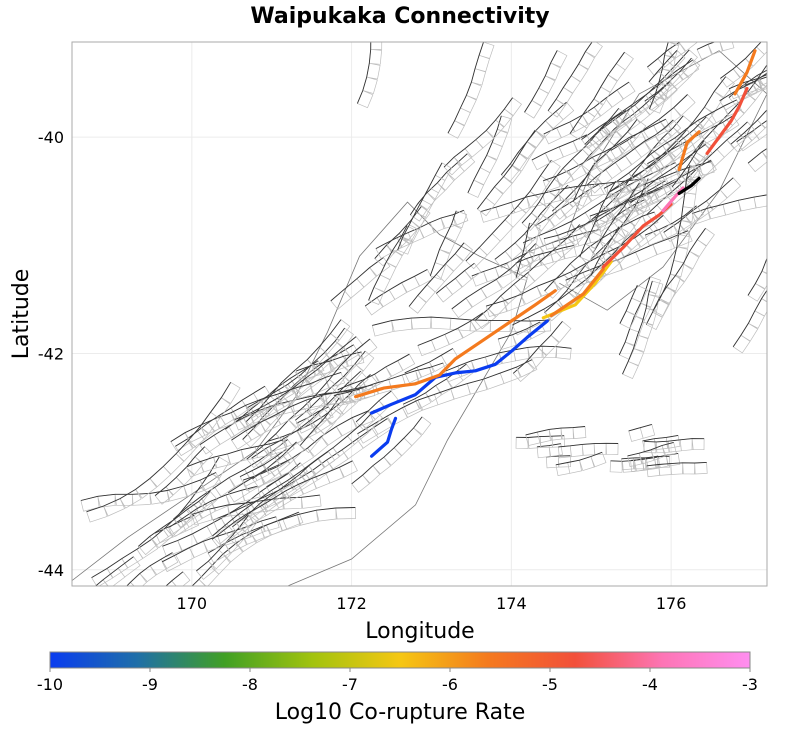 The width and height of the screenshot is (800, 733). I want to click on x-tick-label: 170, so click(192, 603).